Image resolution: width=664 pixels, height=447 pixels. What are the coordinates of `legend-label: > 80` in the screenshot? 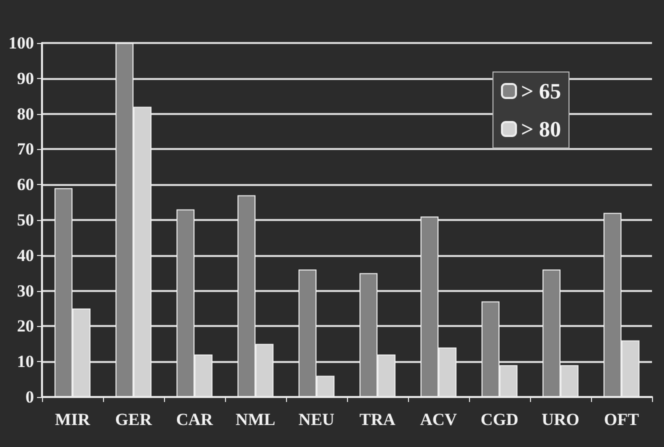 It's located at (541, 129).